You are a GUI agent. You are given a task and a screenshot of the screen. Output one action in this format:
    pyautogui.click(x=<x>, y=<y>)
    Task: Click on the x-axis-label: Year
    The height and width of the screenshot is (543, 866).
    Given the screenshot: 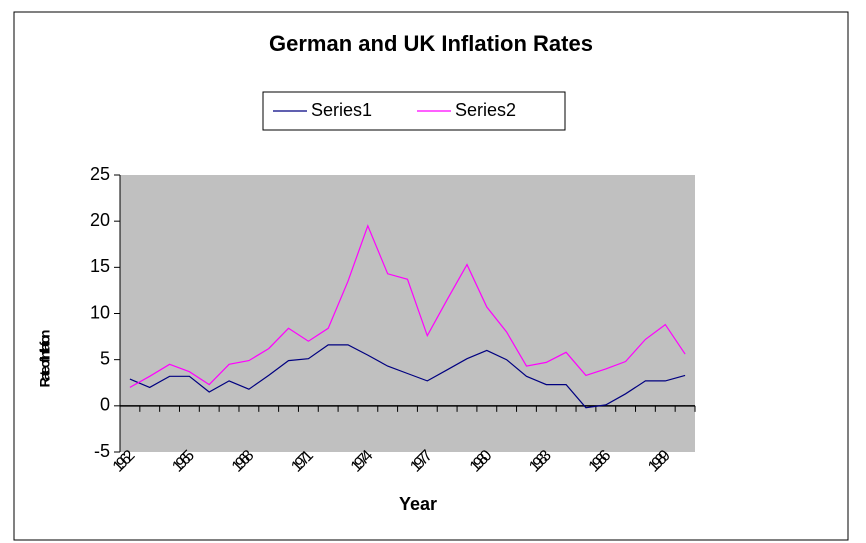 What is the action you would take?
    pyautogui.click(x=418, y=504)
    